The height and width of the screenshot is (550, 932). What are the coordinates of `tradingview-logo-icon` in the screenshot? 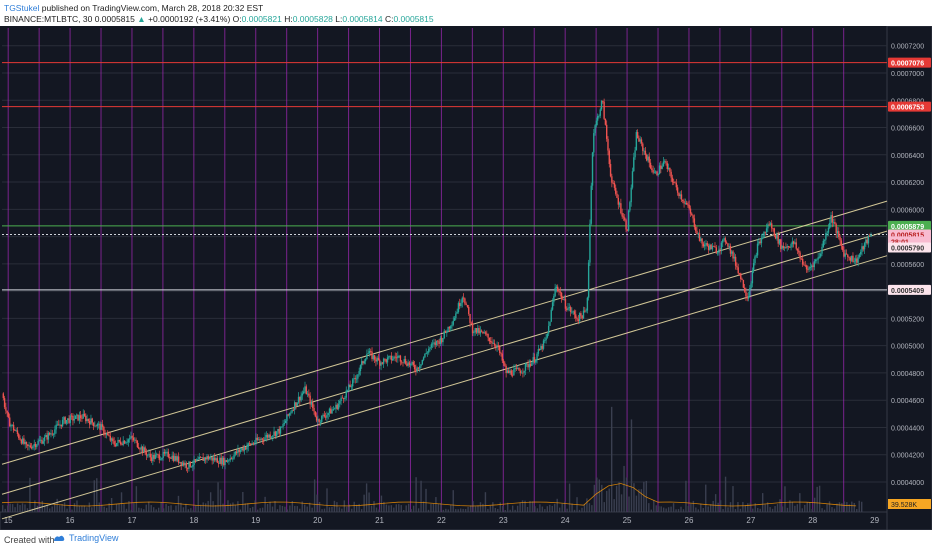 It's located at (59, 538).